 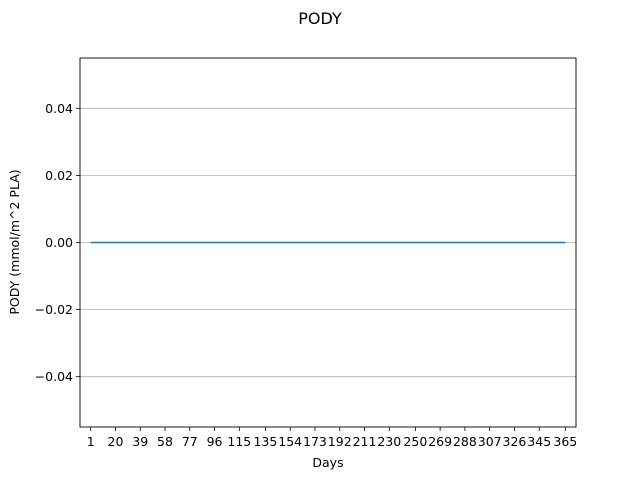 I want to click on x-tick-label: 307, so click(x=490, y=441).